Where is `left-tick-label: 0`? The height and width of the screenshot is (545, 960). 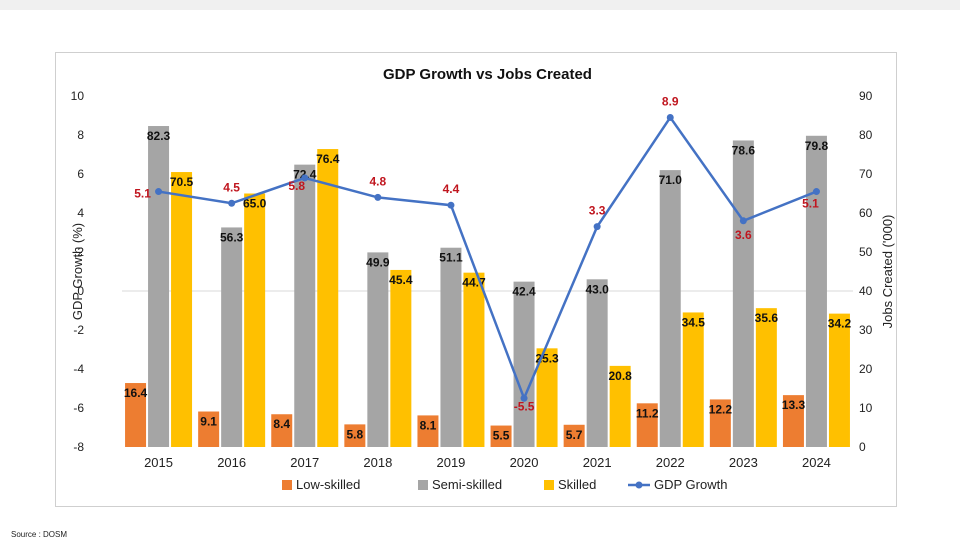
left-tick-label: 0 is located at coordinates (80, 291).